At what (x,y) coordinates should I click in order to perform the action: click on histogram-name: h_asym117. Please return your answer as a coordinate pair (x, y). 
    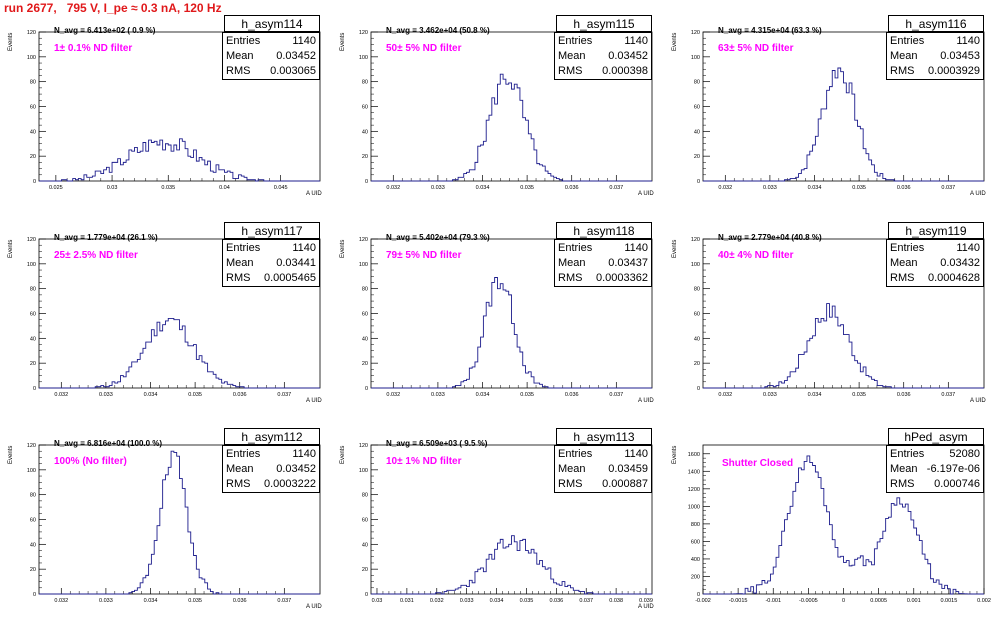
    Looking at the image, I should click on (272, 230).